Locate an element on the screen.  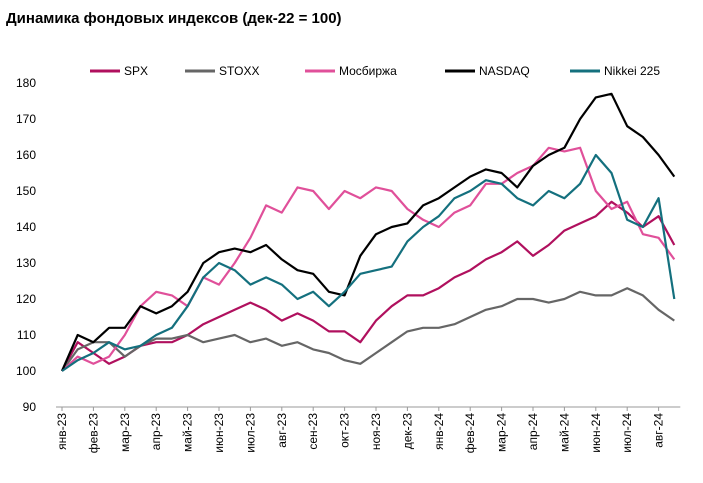
legend-label: SPX is located at coordinates (136, 71).